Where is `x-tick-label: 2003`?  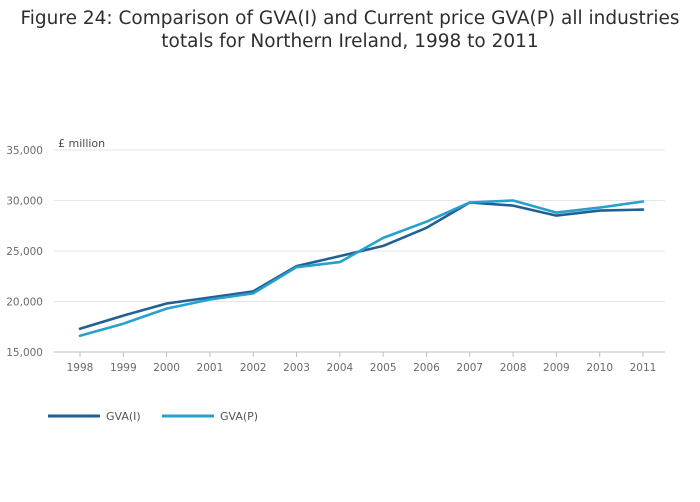
x-tick-label: 2003 is located at coordinates (296, 368).